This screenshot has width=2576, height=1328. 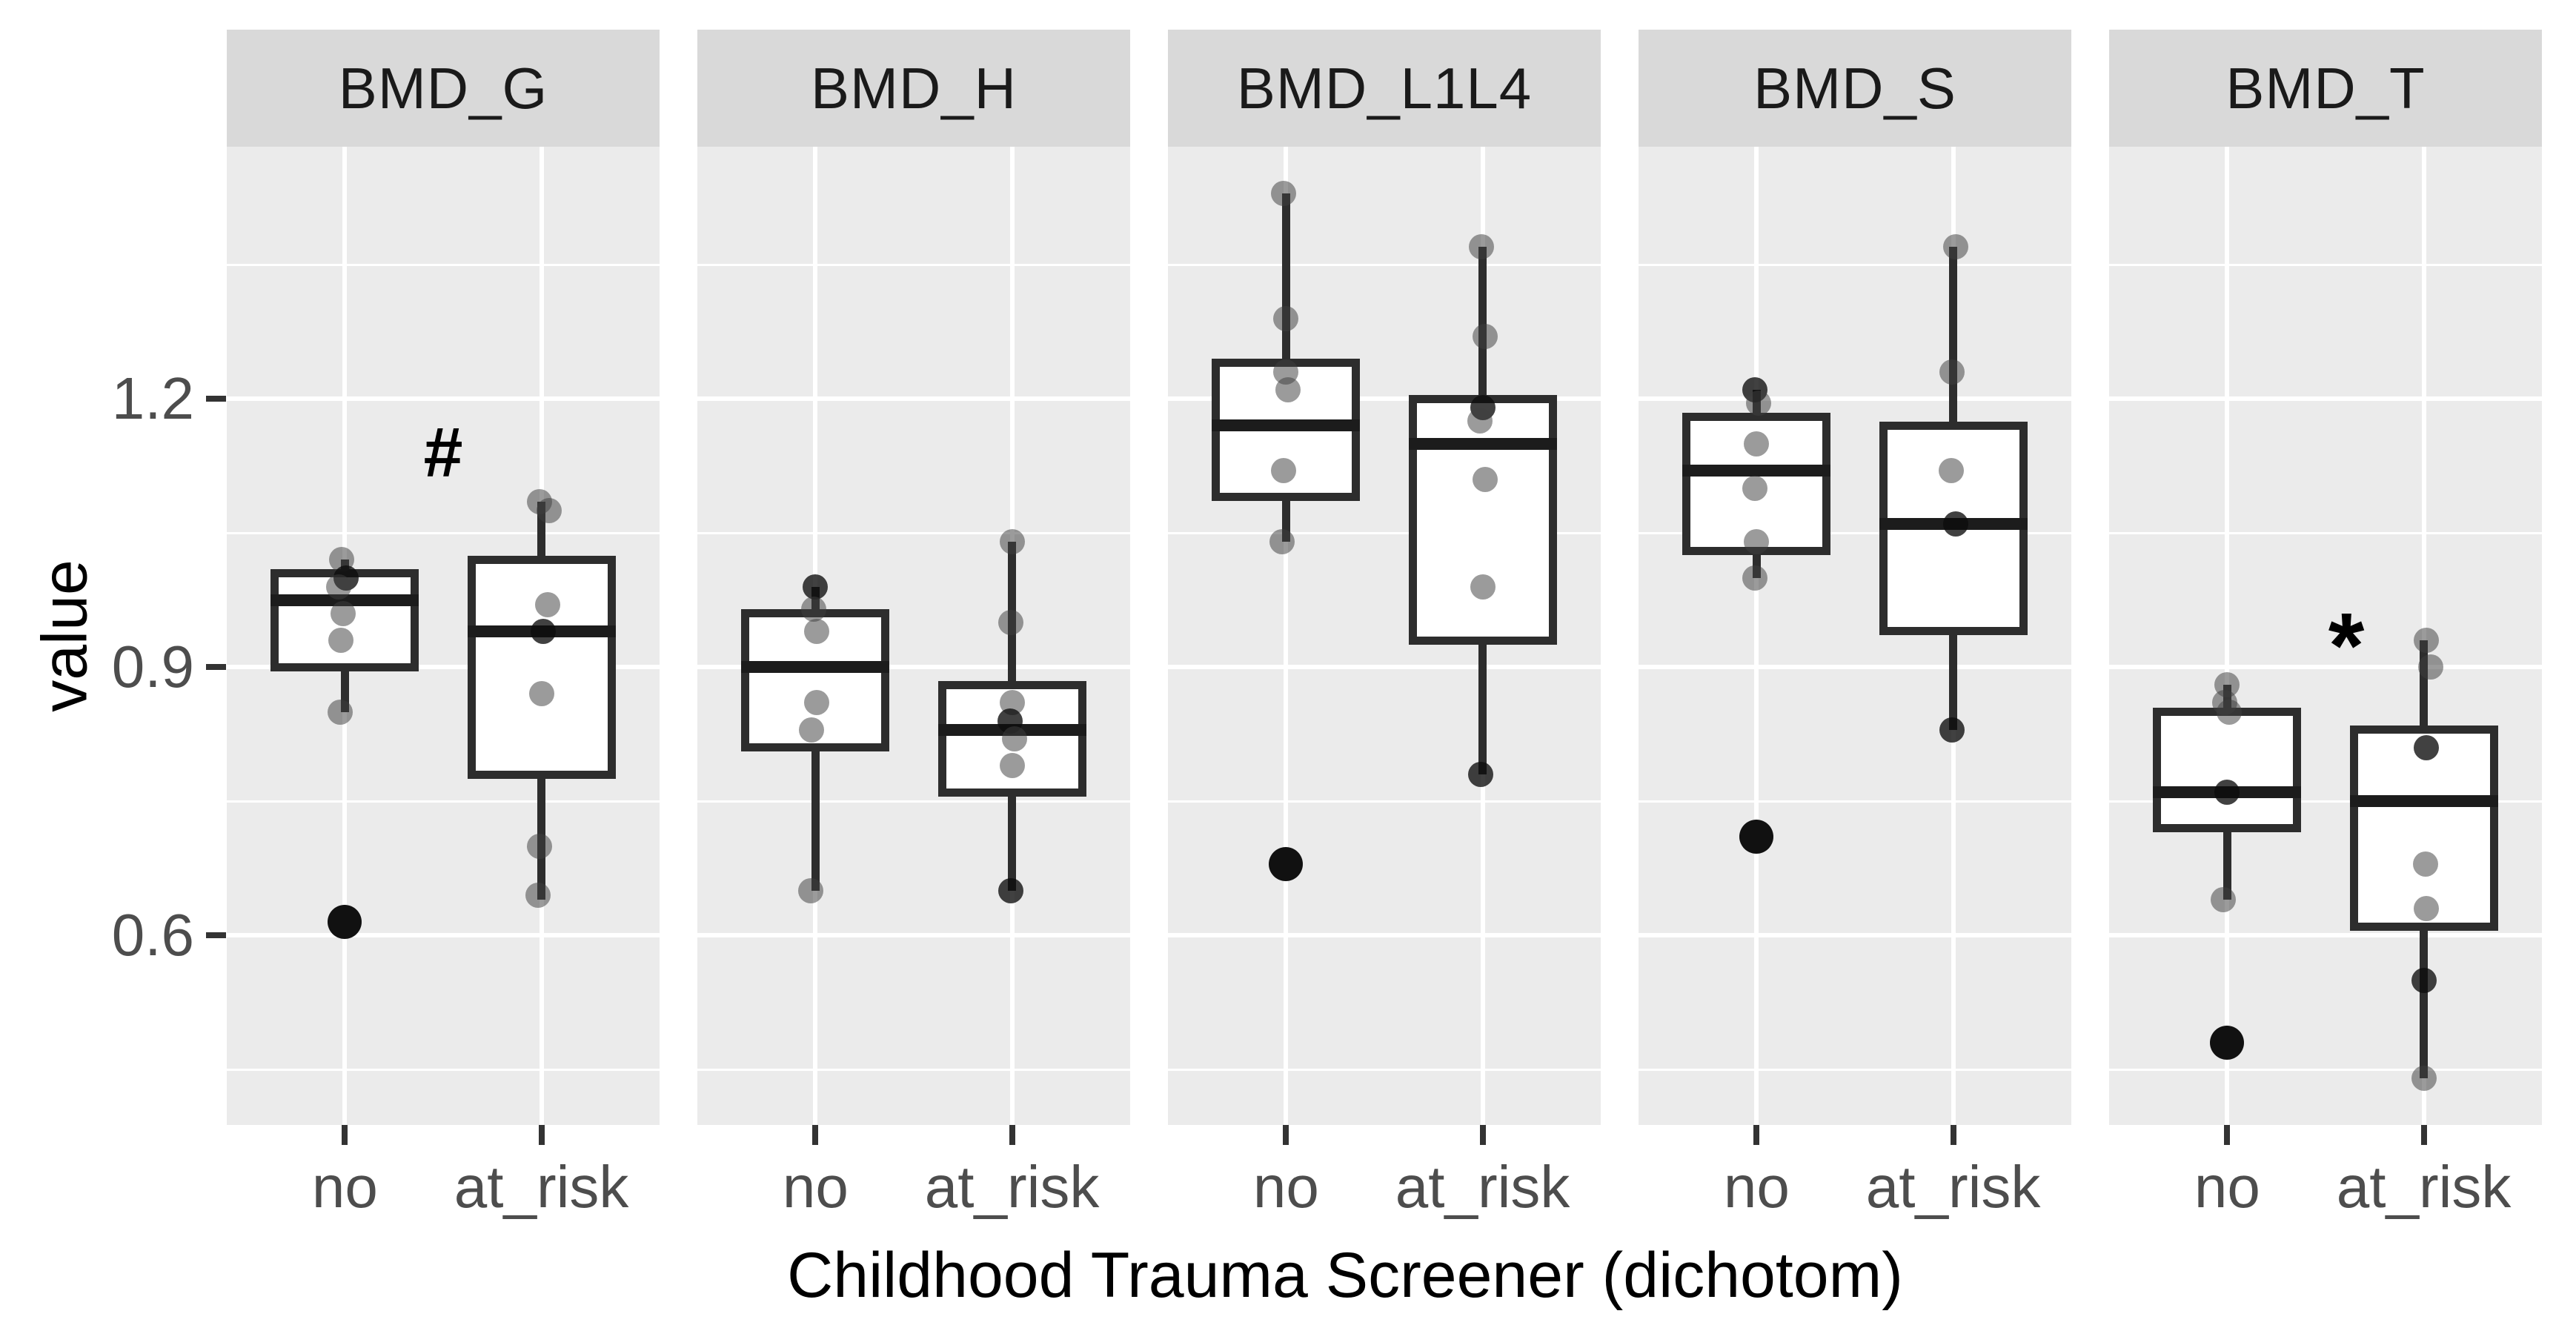 What do you see at coordinates (914, 88) in the screenshot?
I see `facet-strip-label: BMD_H` at bounding box center [914, 88].